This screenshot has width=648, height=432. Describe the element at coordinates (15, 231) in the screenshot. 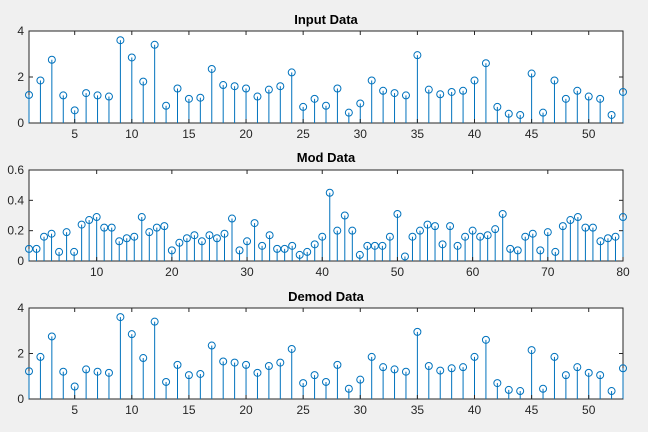

I see `y-tick-label: 0.2` at that location.